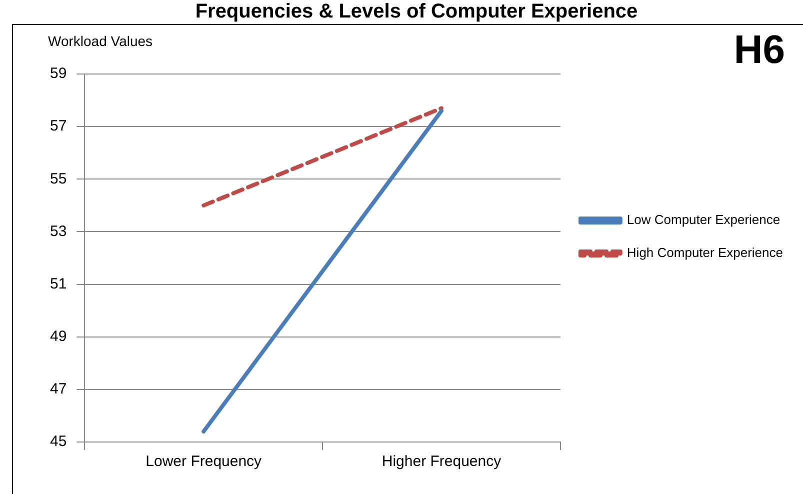  Describe the element at coordinates (58, 336) in the screenshot. I see `y-tick-label: 49` at that location.